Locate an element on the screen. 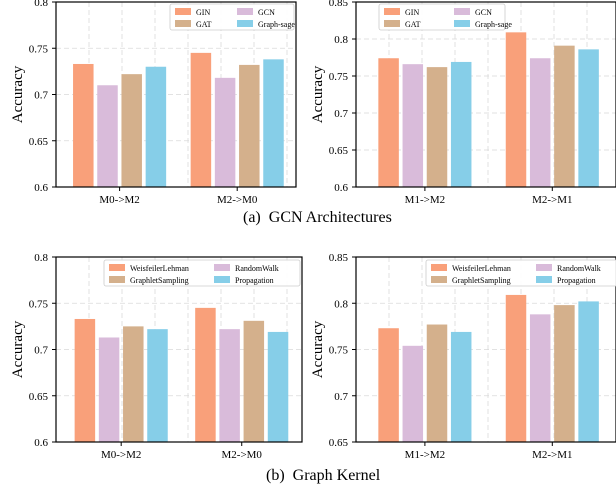 The height and width of the screenshot is (494, 616). caption-b: (b) Graph Kernel is located at coordinates (323, 475).